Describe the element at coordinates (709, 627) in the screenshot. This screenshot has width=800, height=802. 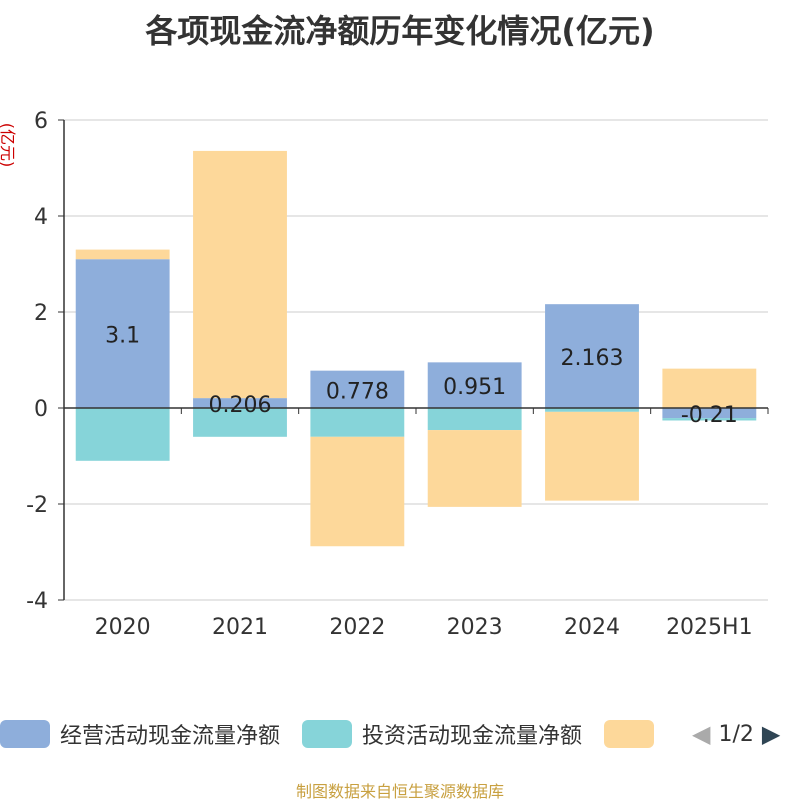
I see `x-tick-label: 2025H1` at that location.